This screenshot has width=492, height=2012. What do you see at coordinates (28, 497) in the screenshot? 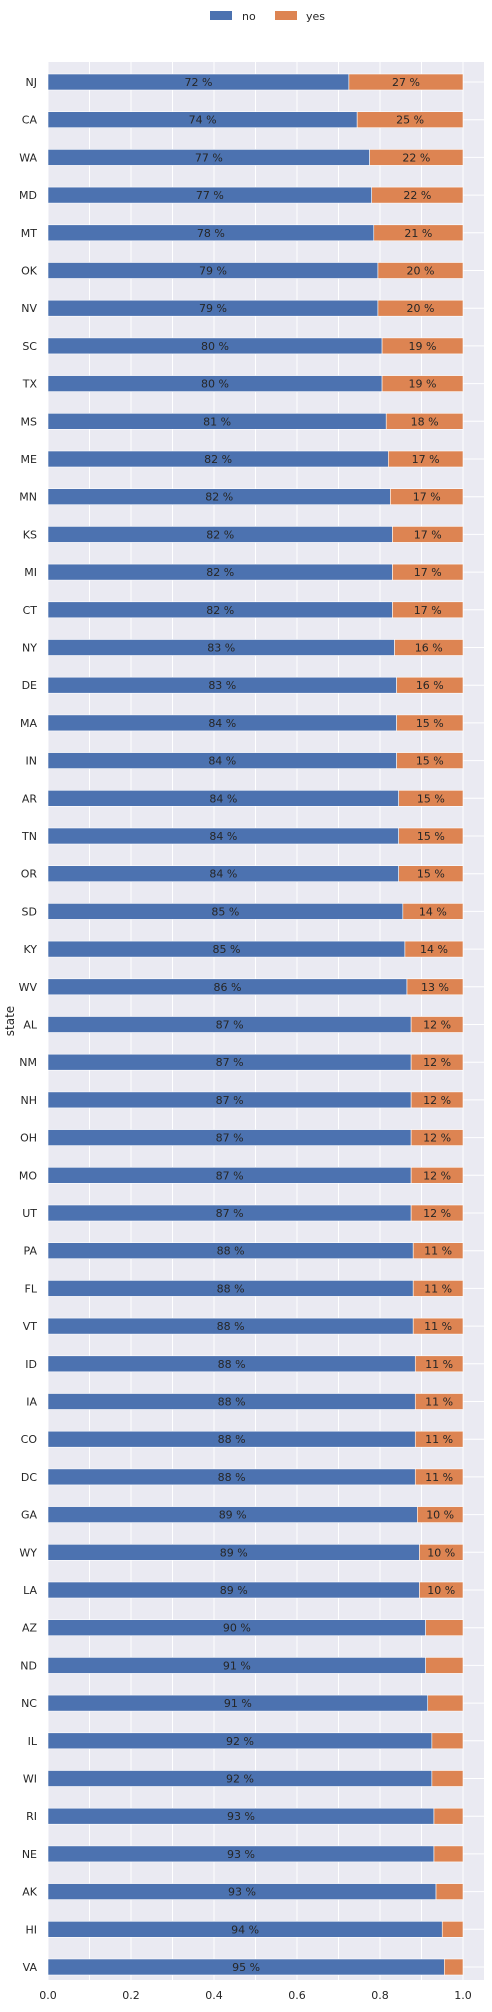
I see `y-tick-label: MN` at bounding box center [28, 497].